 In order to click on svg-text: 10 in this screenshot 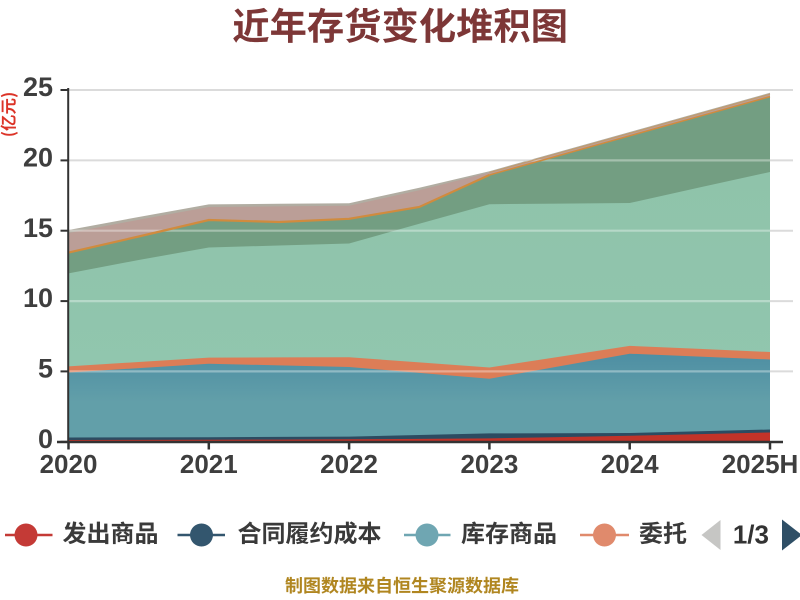, I will do `click(38, 298)`.